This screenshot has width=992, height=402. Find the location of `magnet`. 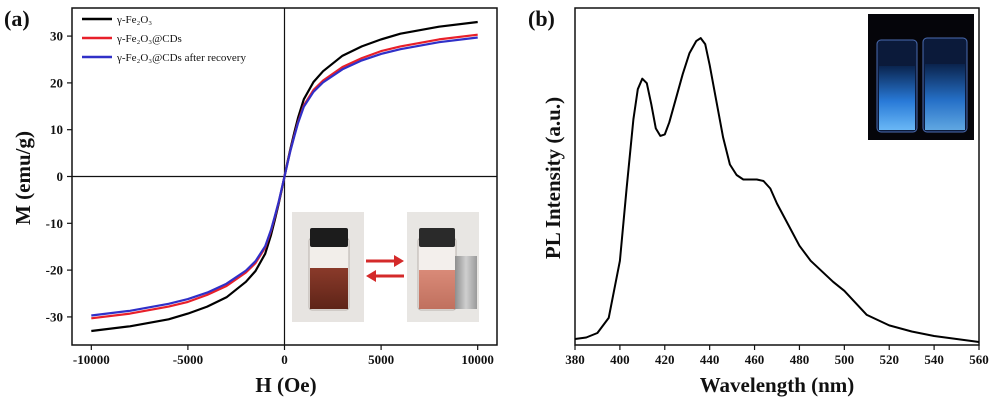

magnet is located at coordinates (466, 282).